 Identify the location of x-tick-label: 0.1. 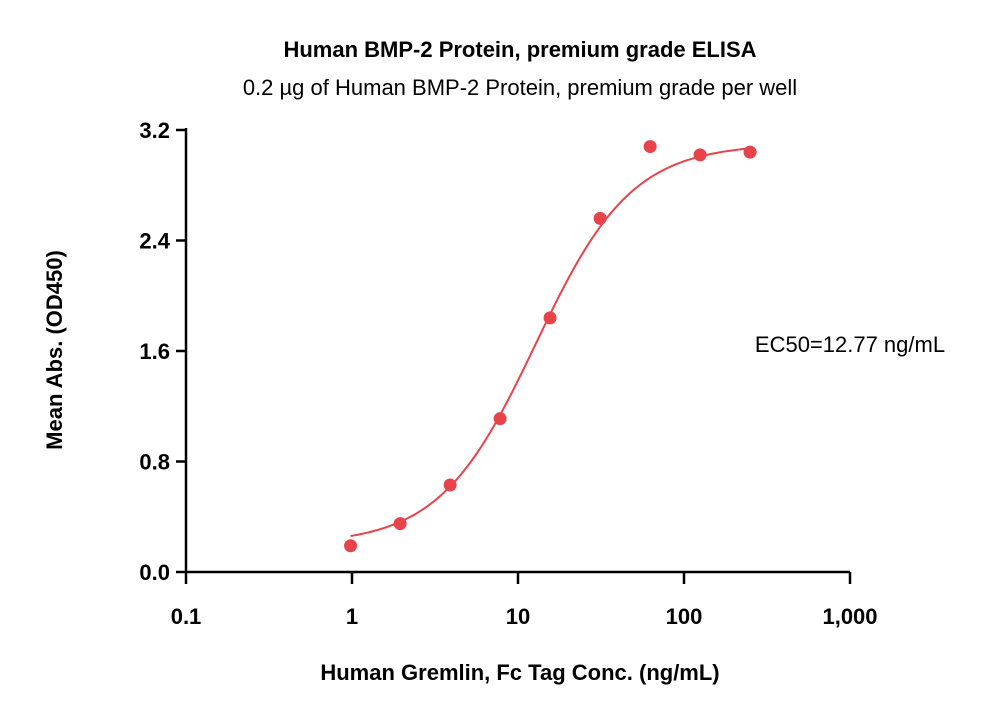
(186, 616).